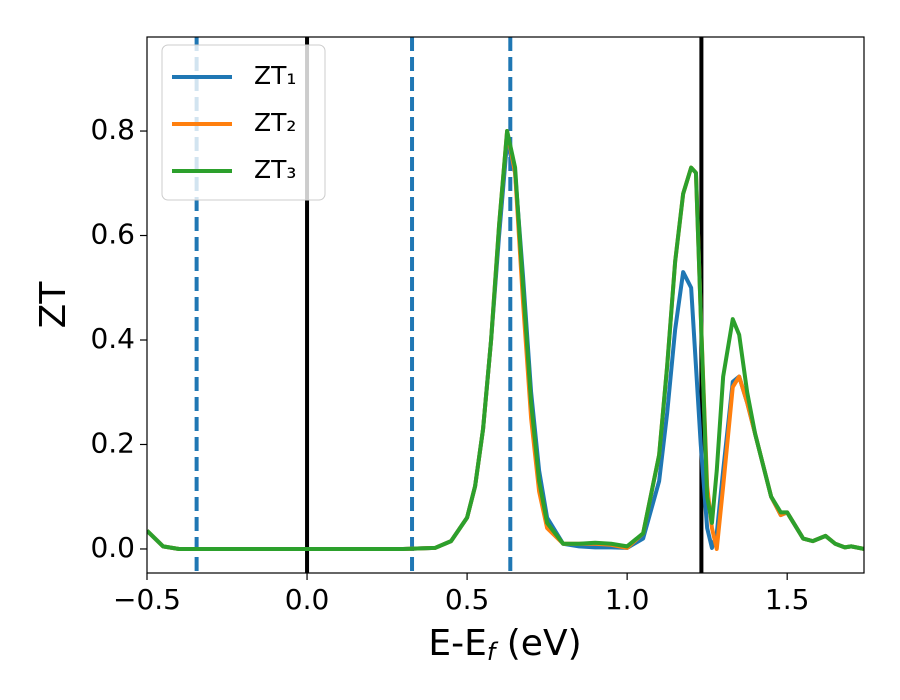  What do you see at coordinates (457, 643) in the screenshot?
I see `x-label-part: E-E` at bounding box center [457, 643].